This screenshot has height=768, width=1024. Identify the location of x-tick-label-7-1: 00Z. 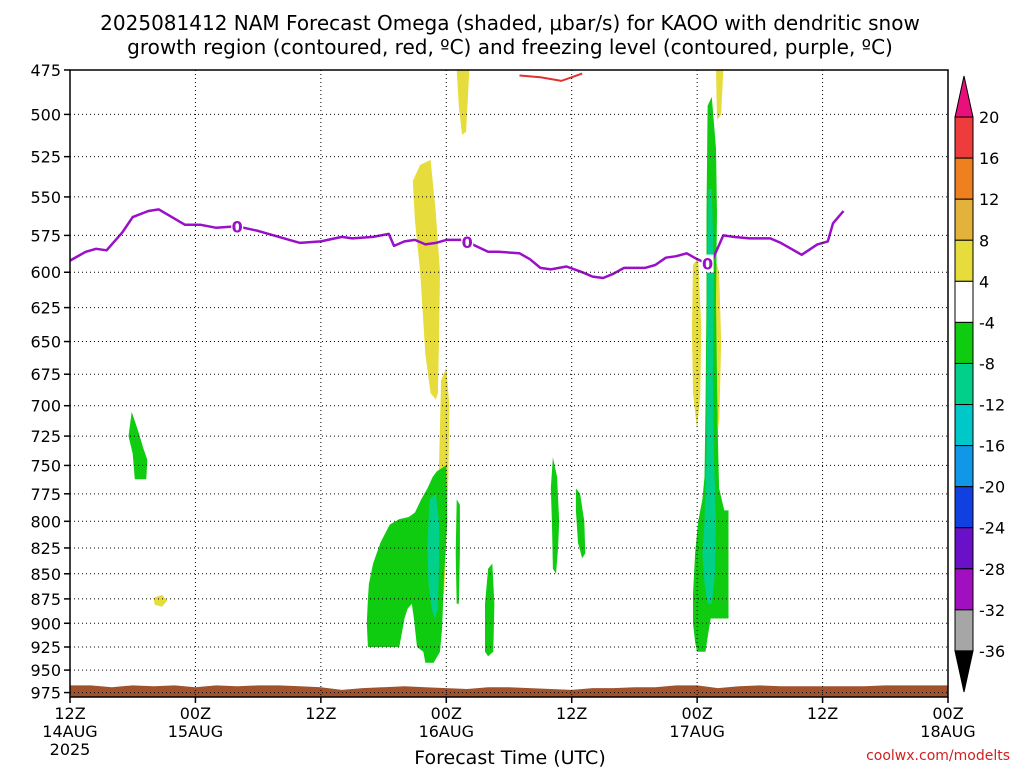
(947, 713).